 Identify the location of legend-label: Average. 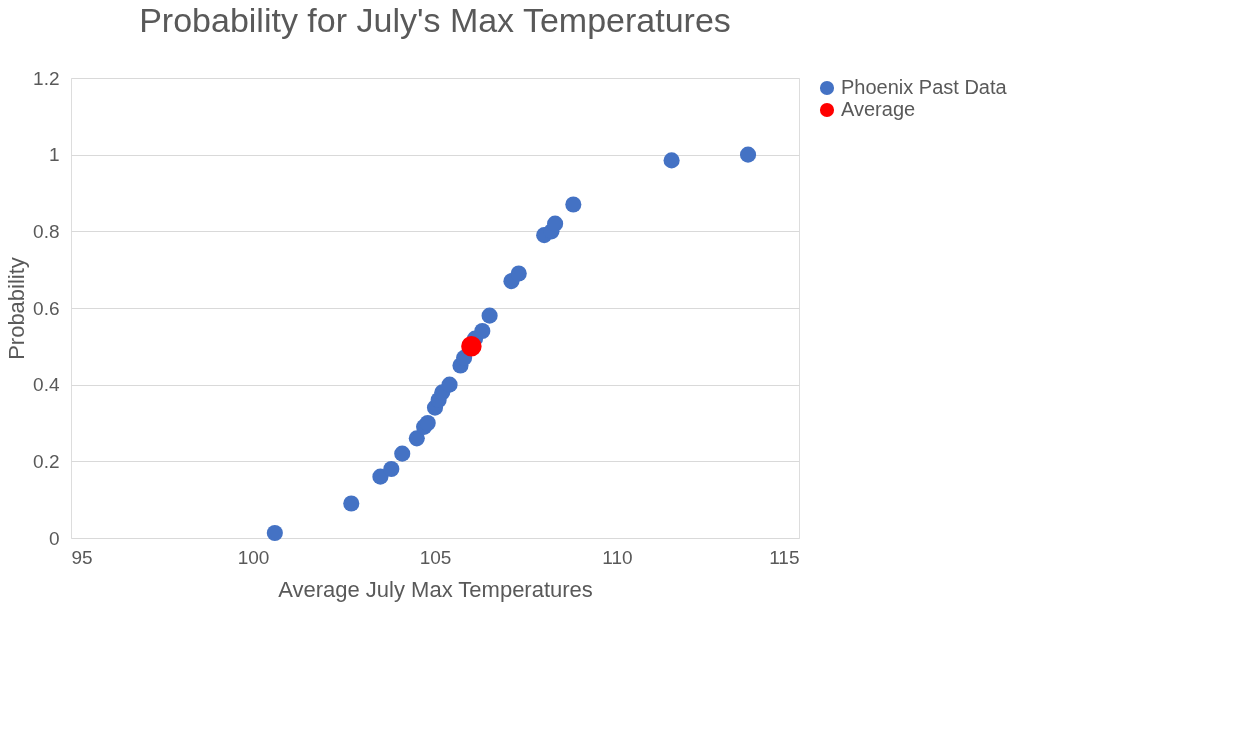
(878, 109).